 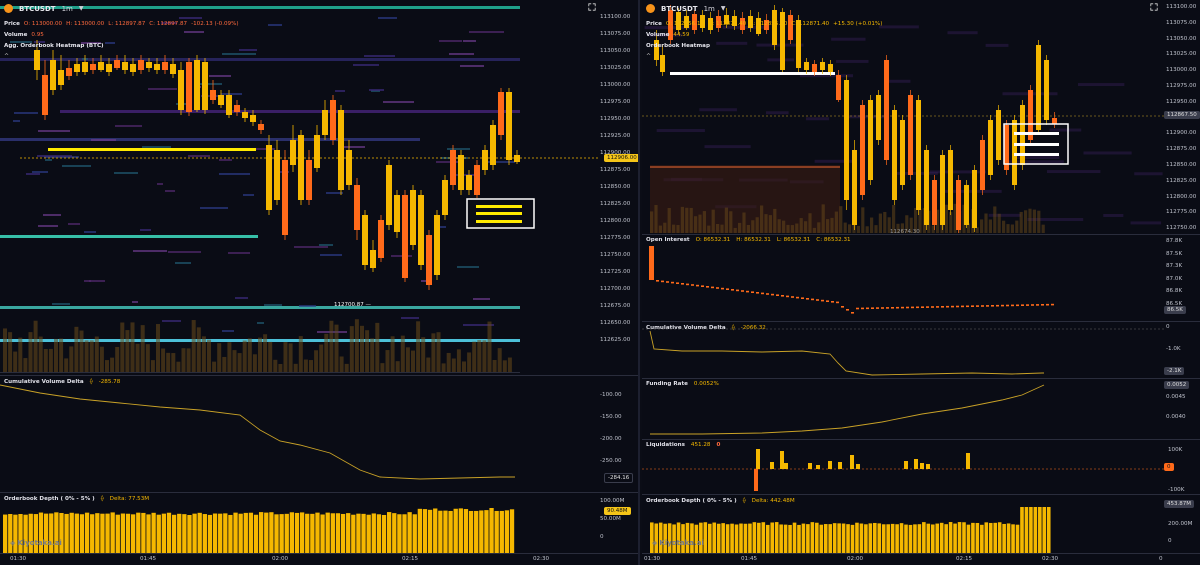 I want to click on left-depth-chart, so click(x=300, y=522).